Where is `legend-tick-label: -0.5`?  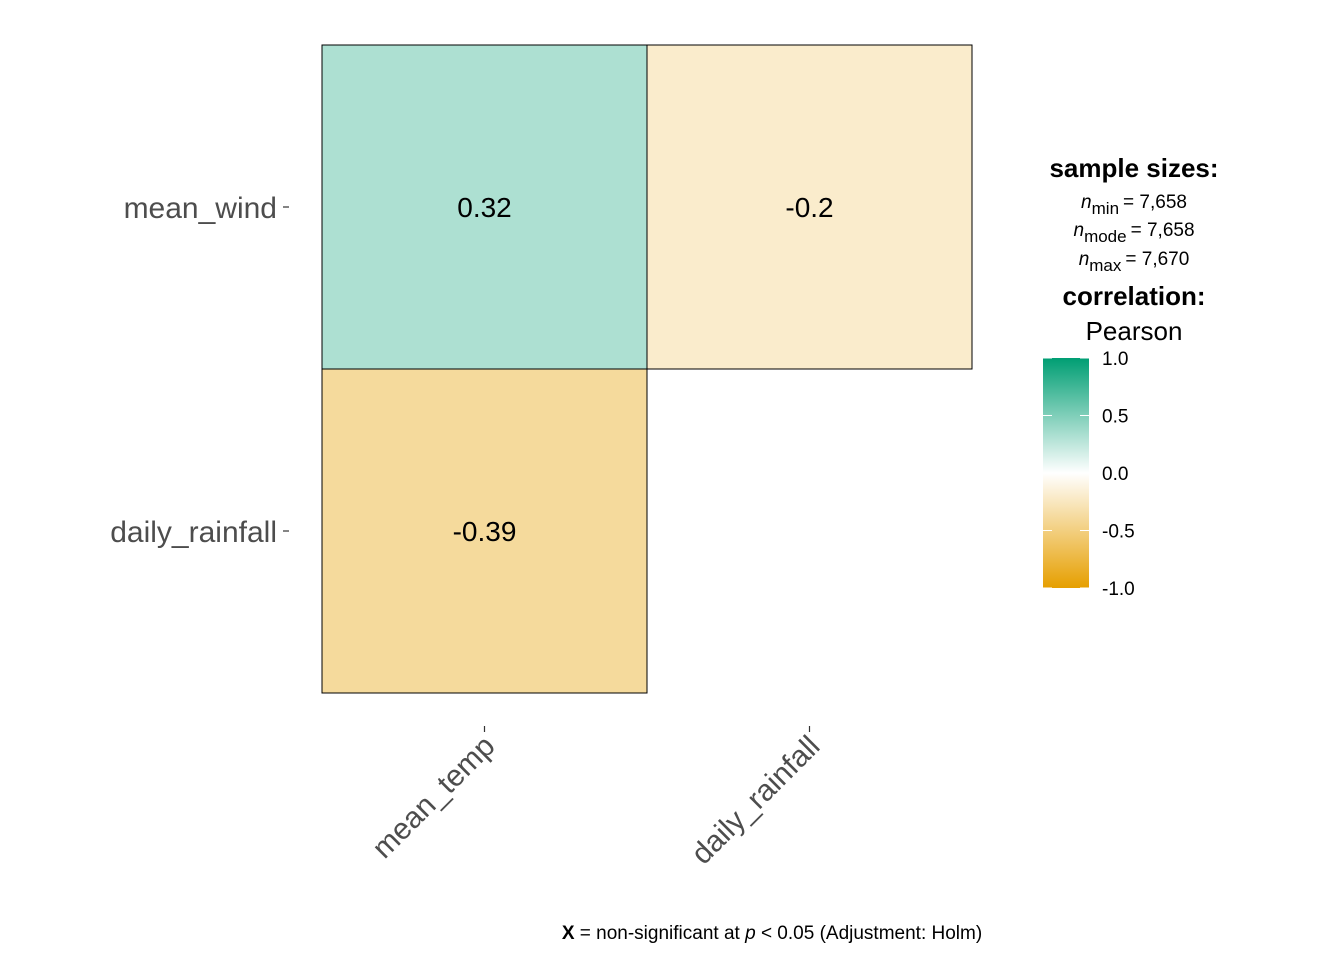 legend-tick-label: -0.5 is located at coordinates (1118, 532).